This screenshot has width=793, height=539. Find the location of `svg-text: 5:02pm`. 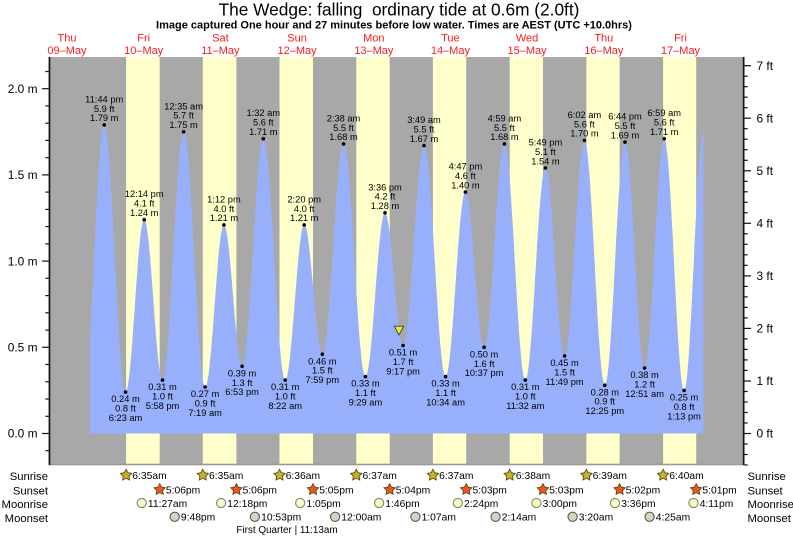

svg-text: 5:02pm is located at coordinates (643, 490).